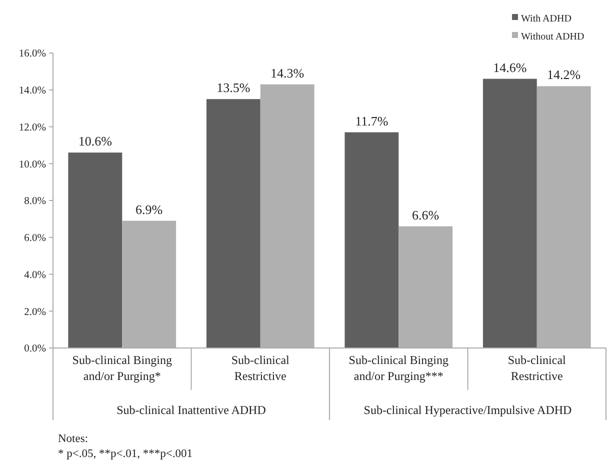  Describe the element at coordinates (35, 349) in the screenshot. I see `y-tick-label: 0.0%` at that location.